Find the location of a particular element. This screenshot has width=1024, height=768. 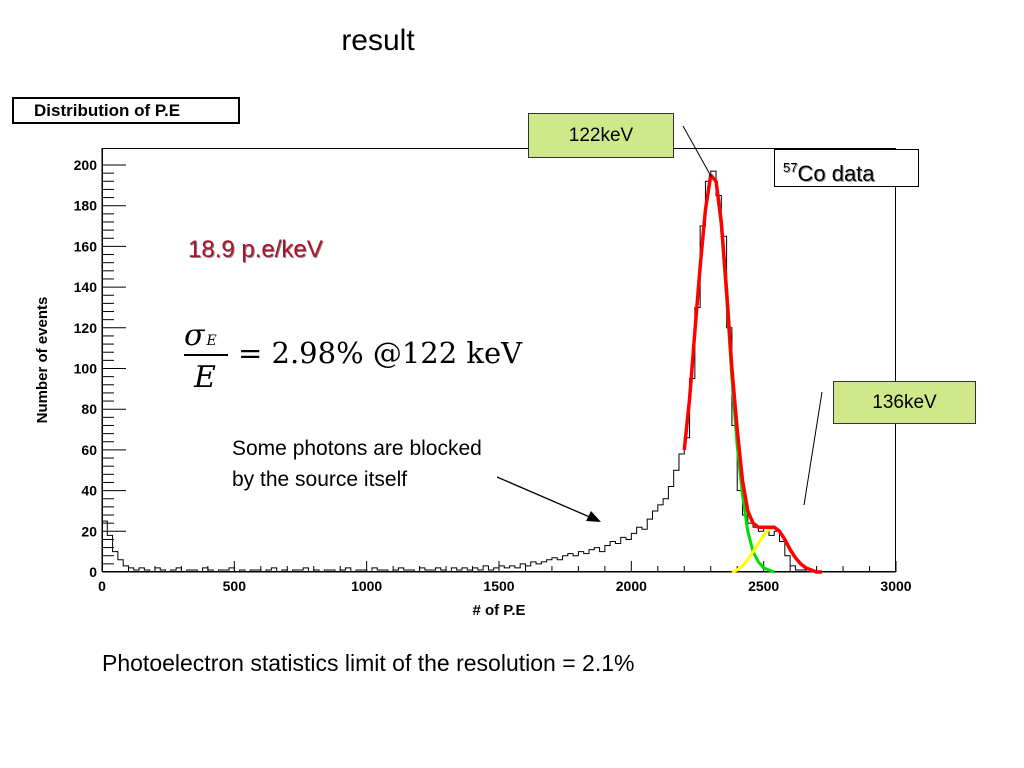

slide-title: result is located at coordinates (378, 40).